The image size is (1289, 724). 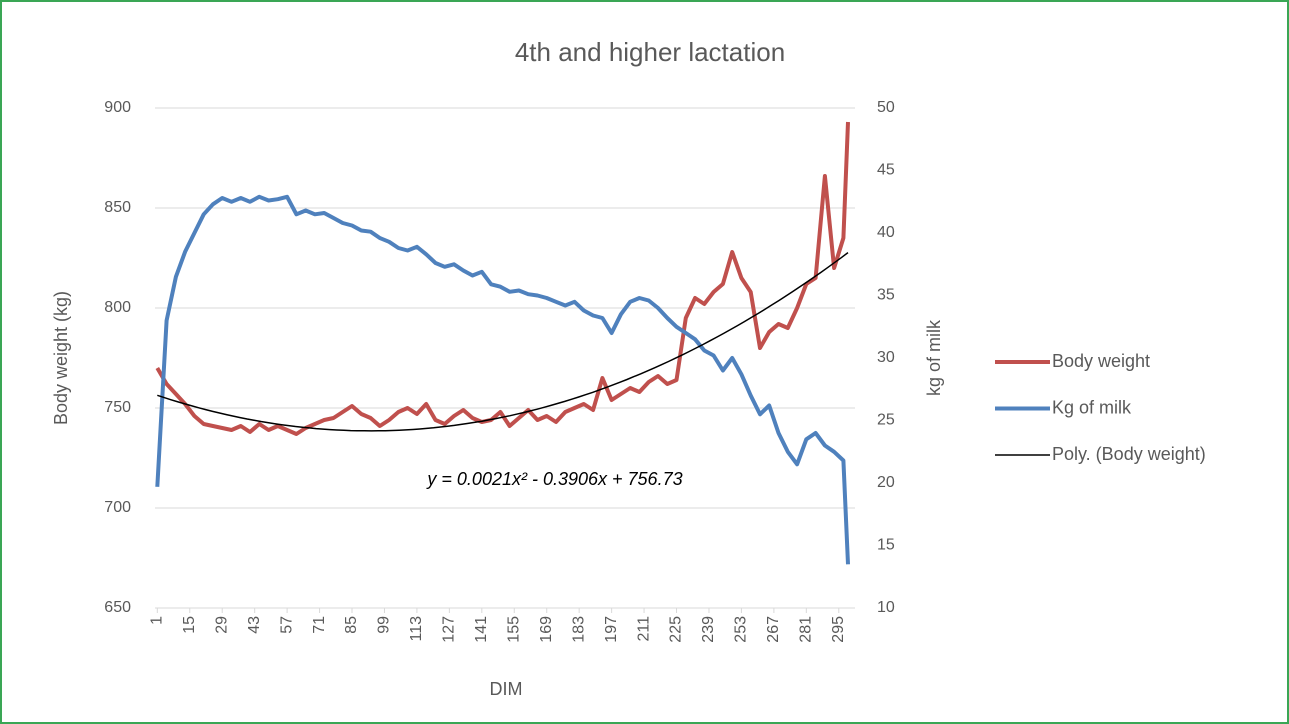 What do you see at coordinates (838, 629) in the screenshot?
I see `x-tick-label: 295` at bounding box center [838, 629].